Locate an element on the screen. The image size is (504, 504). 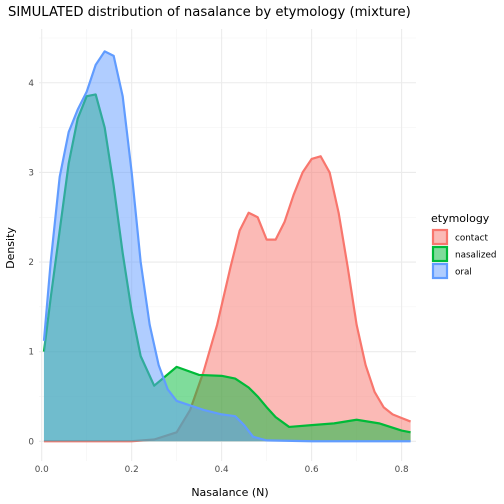
legend-title: etymology is located at coordinates (460, 218).